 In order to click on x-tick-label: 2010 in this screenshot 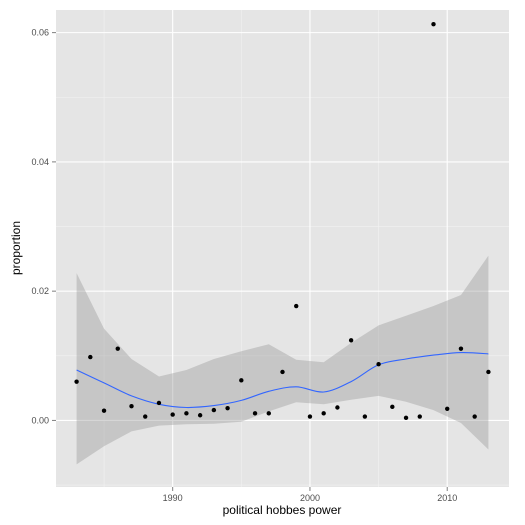, I will do `click(447, 498)`.